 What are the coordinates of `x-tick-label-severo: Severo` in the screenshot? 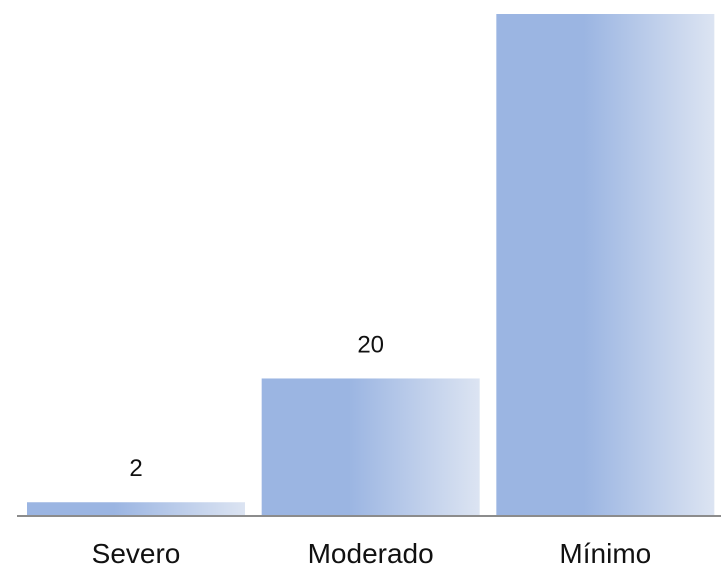 It's located at (136, 553).